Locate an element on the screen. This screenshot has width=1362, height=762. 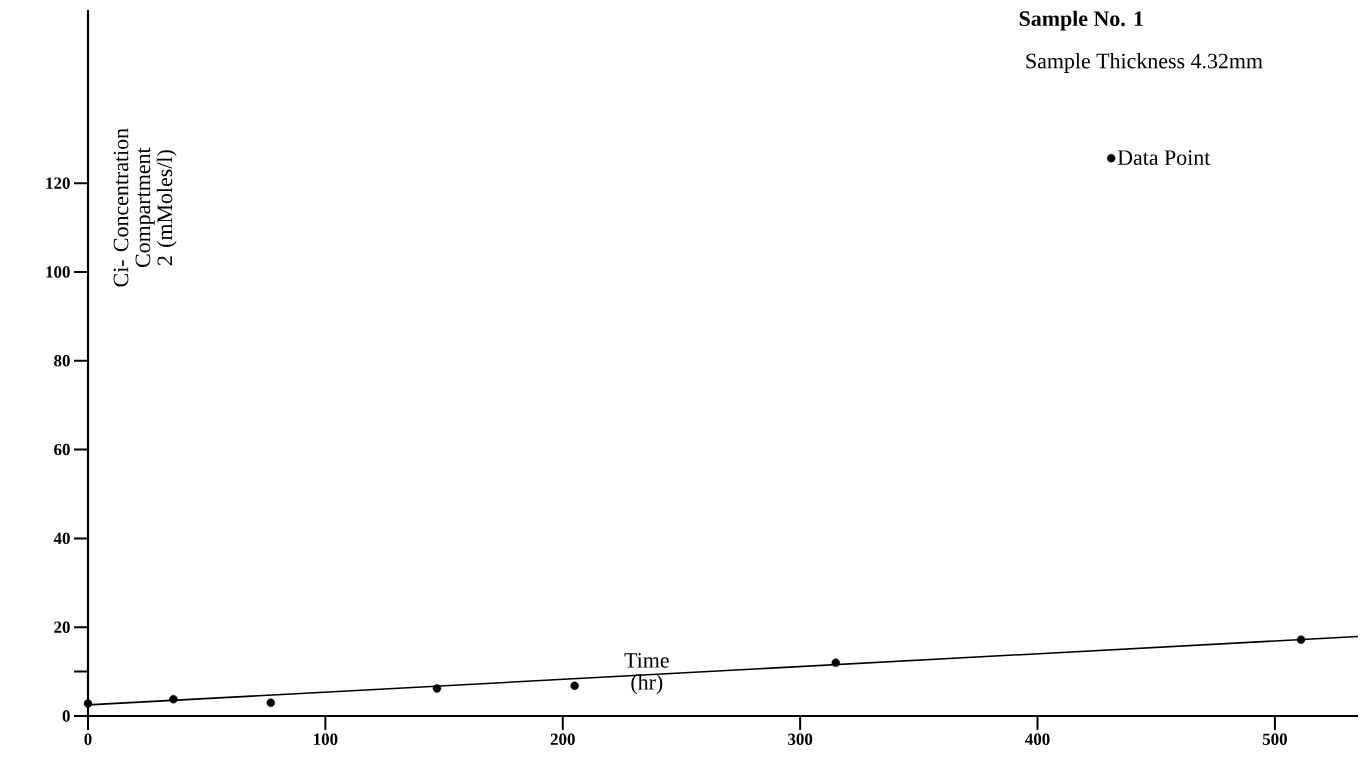
x-tick-label: 400 is located at coordinates (1037, 739).